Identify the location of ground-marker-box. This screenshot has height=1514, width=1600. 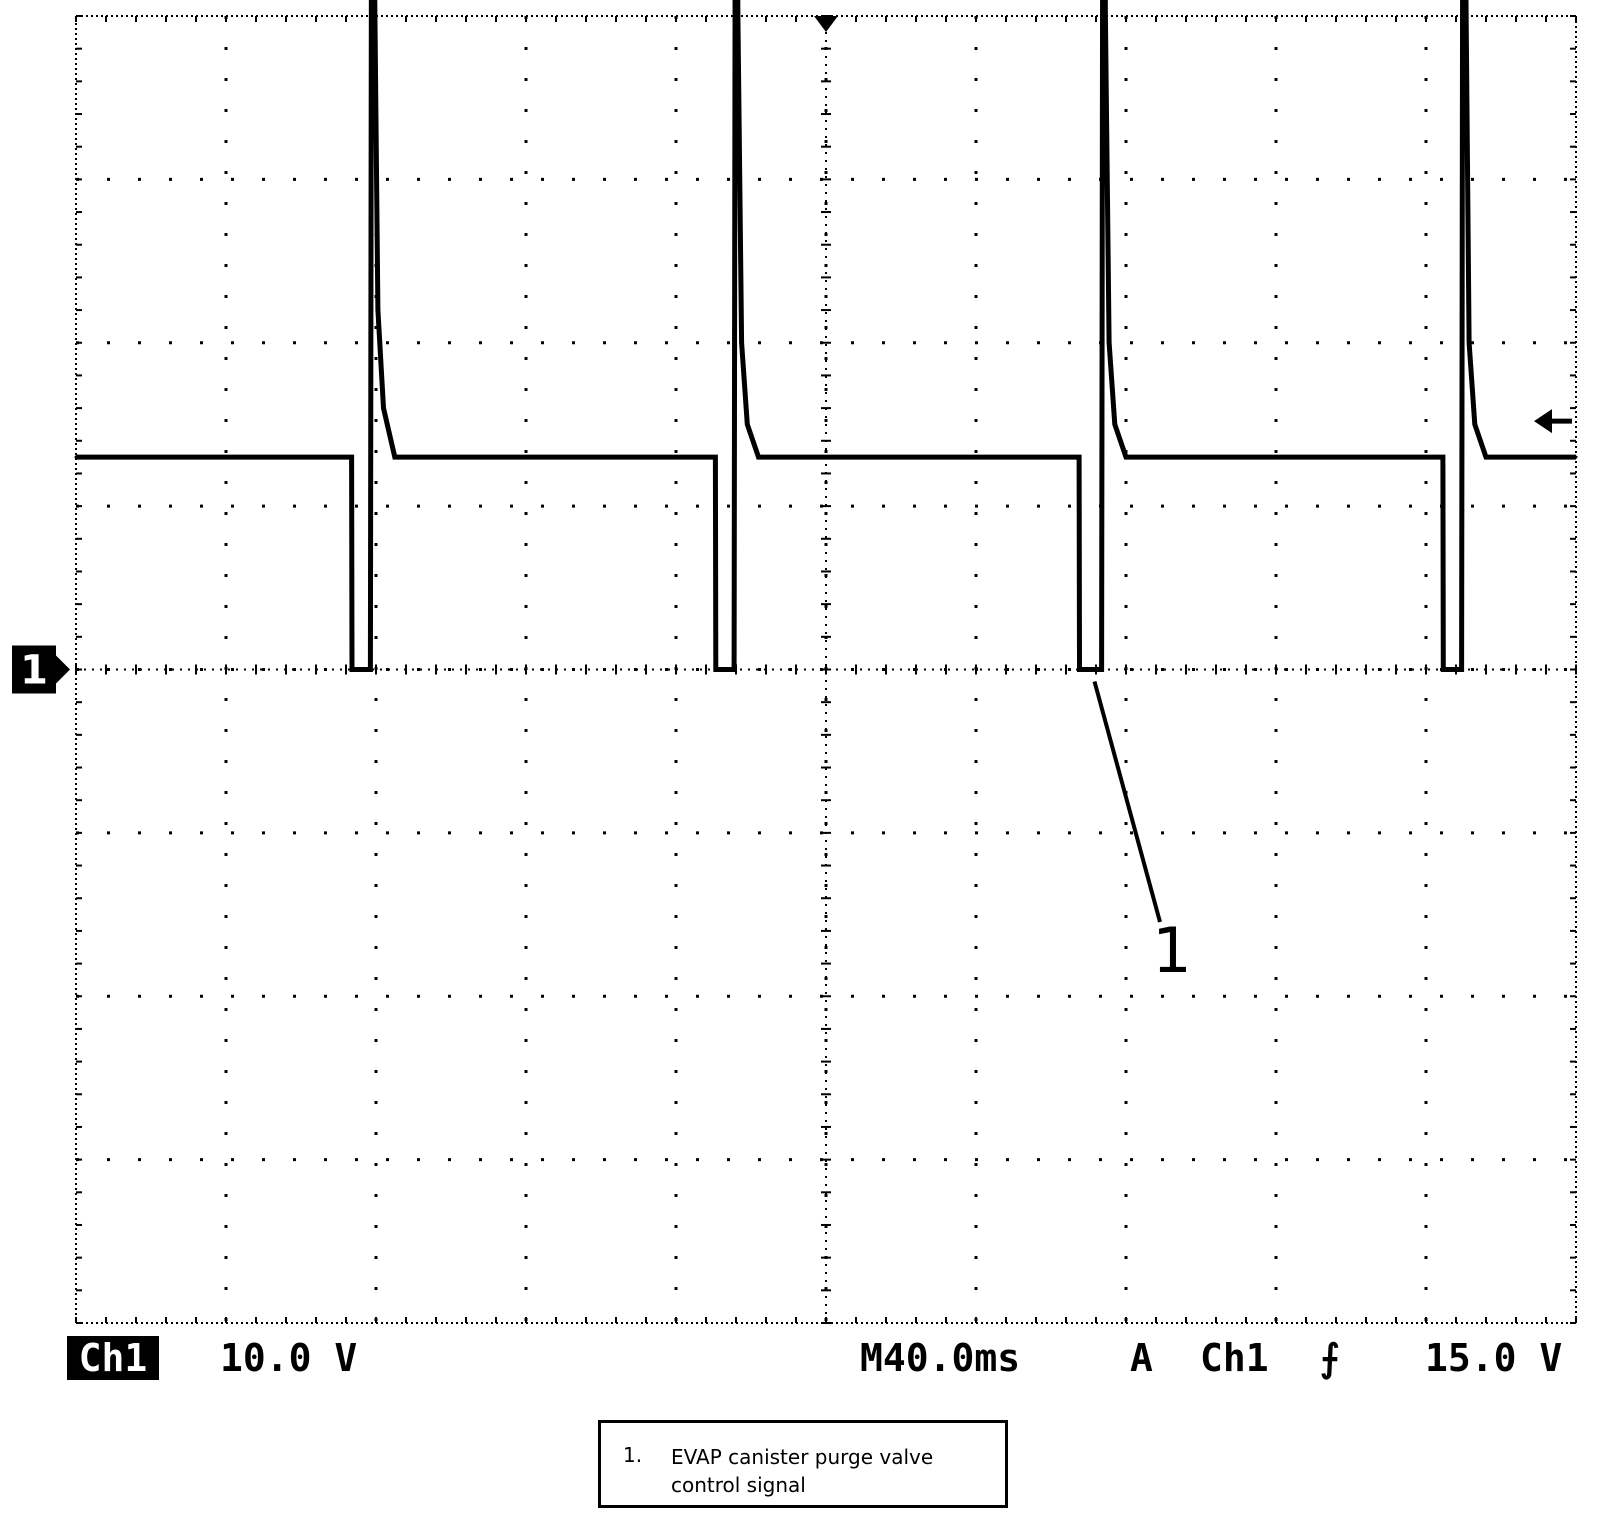
(34, 669).